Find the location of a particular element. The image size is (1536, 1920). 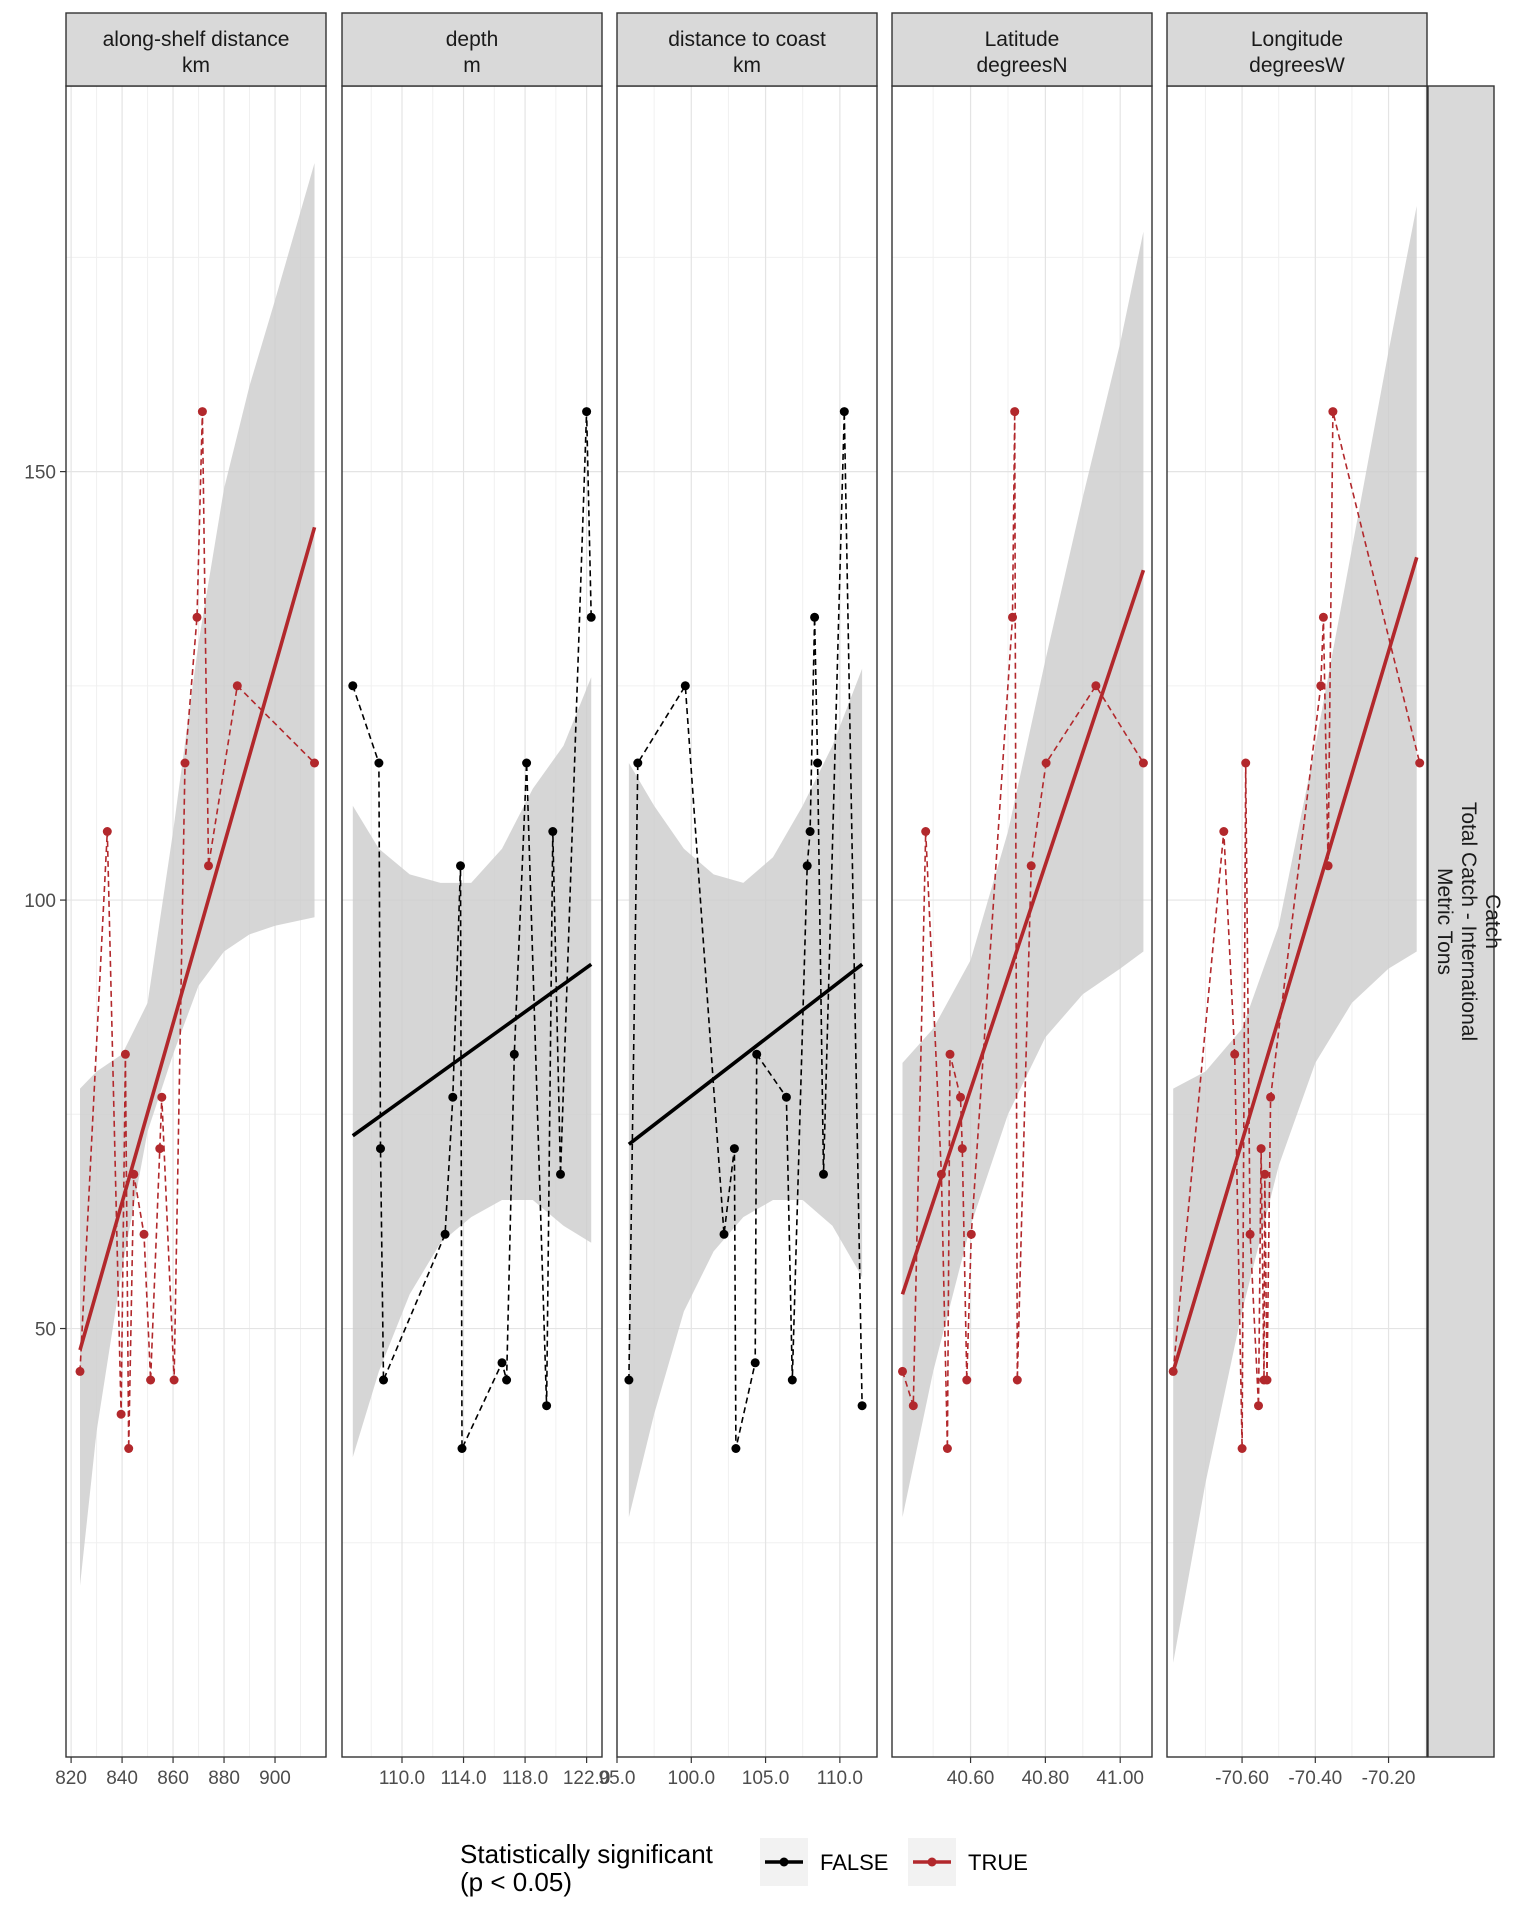

facet-strip-label: m is located at coordinates (472, 65).